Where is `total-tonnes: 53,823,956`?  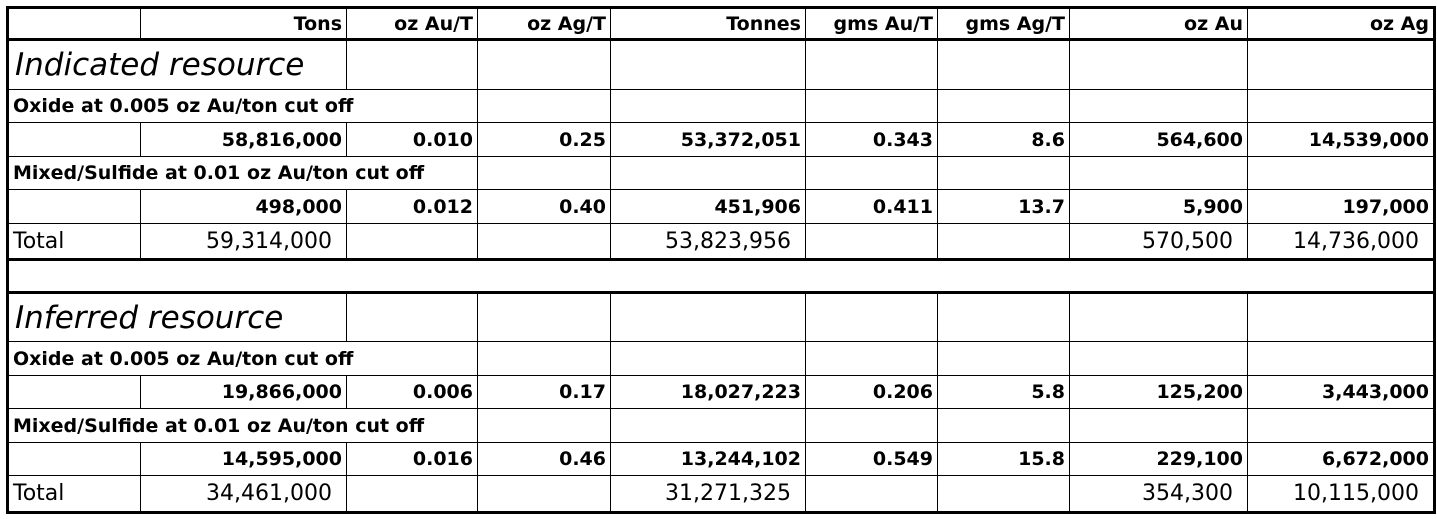 total-tonnes: 53,823,956 is located at coordinates (708, 241).